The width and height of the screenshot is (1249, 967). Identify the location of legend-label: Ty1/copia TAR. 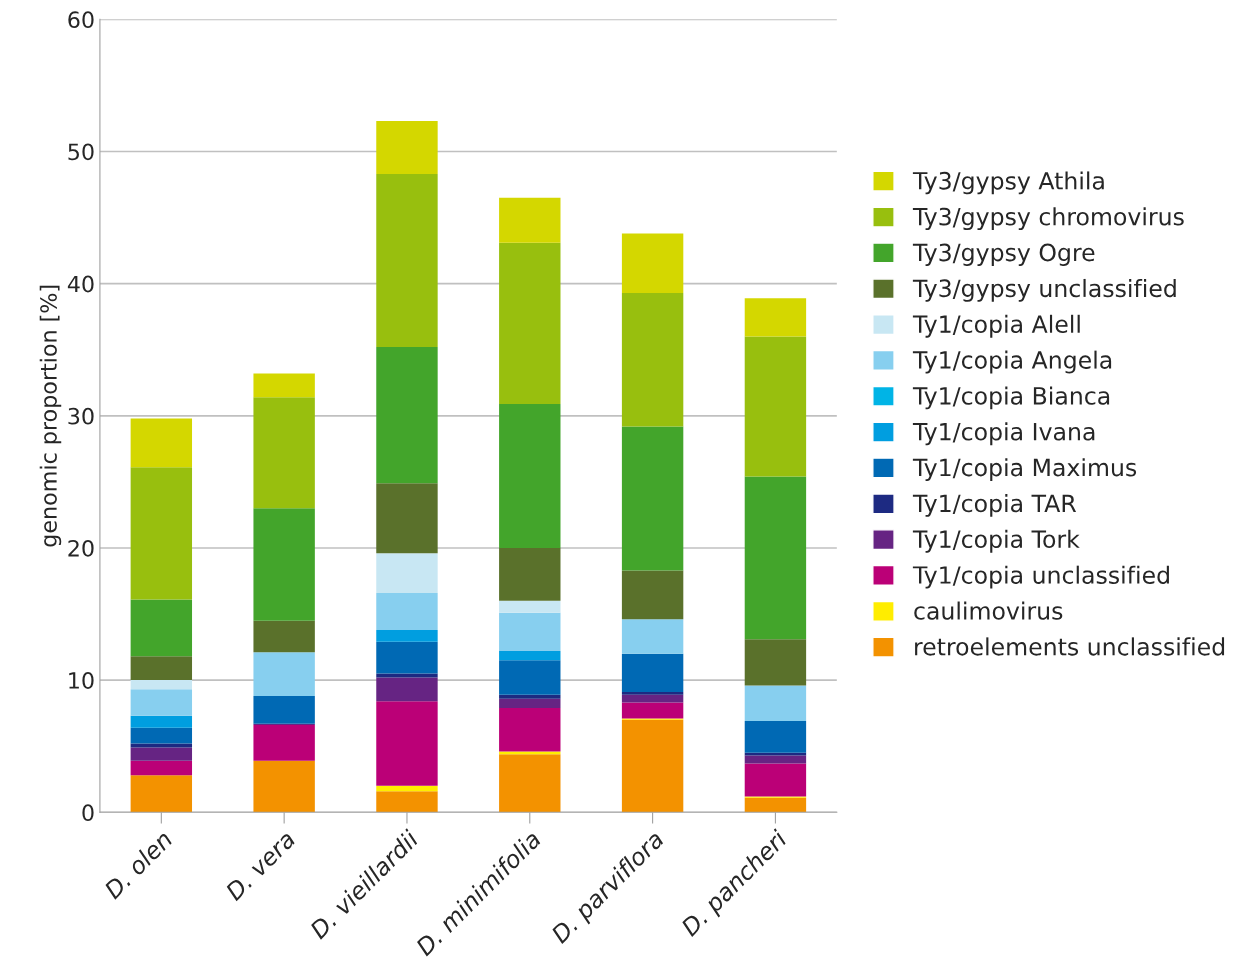
(994, 505).